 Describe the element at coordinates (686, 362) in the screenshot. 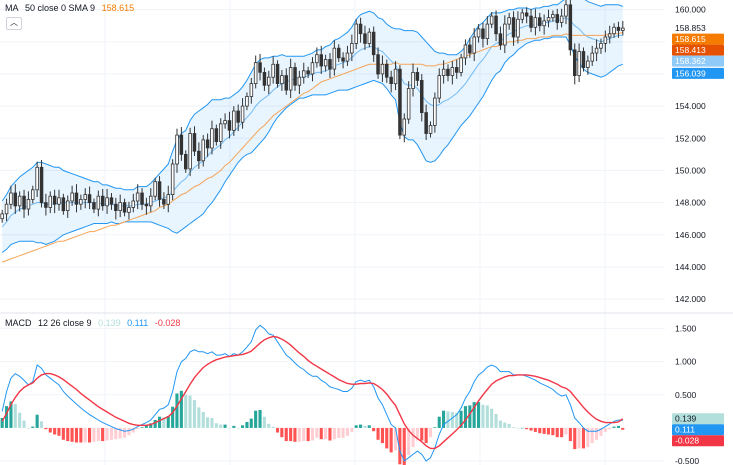

I see `macd-tick-label: 1.000` at that location.